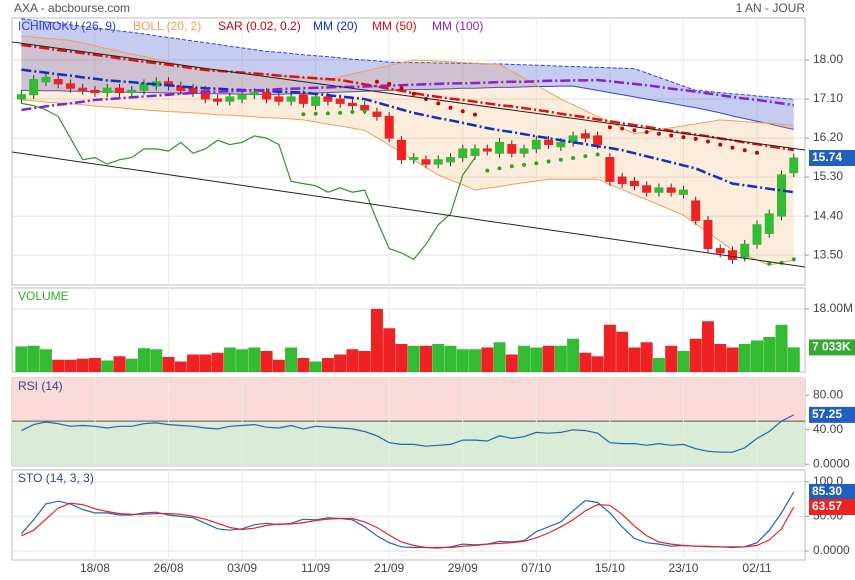 The image size is (855, 580). Describe the element at coordinates (335, 26) in the screenshot. I see `legend-entry: MM (20)` at that location.